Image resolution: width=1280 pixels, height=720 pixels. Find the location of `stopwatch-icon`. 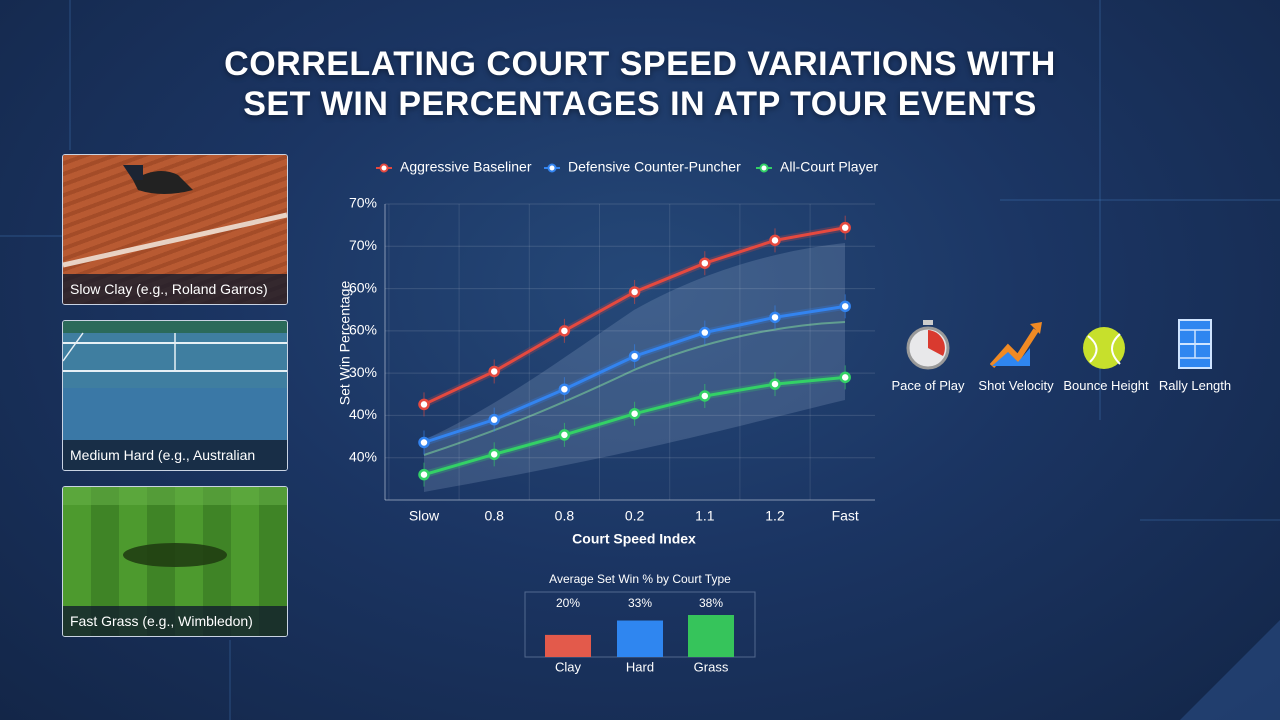

stopwatch-icon is located at coordinates (928, 345).